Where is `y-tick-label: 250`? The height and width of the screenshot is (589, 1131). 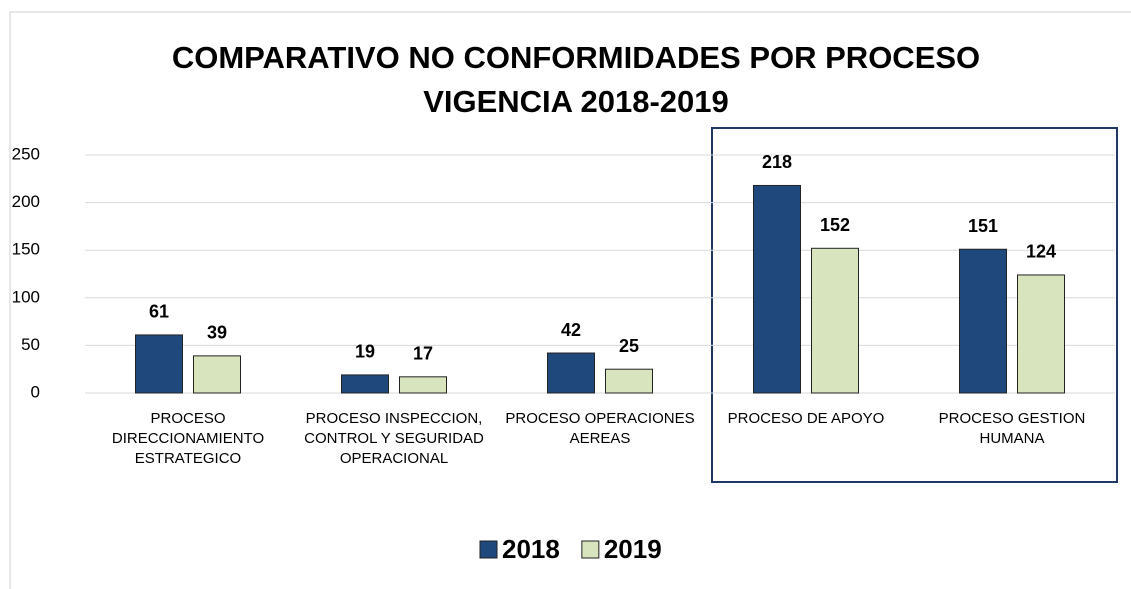 y-tick-label: 250 is located at coordinates (26, 153).